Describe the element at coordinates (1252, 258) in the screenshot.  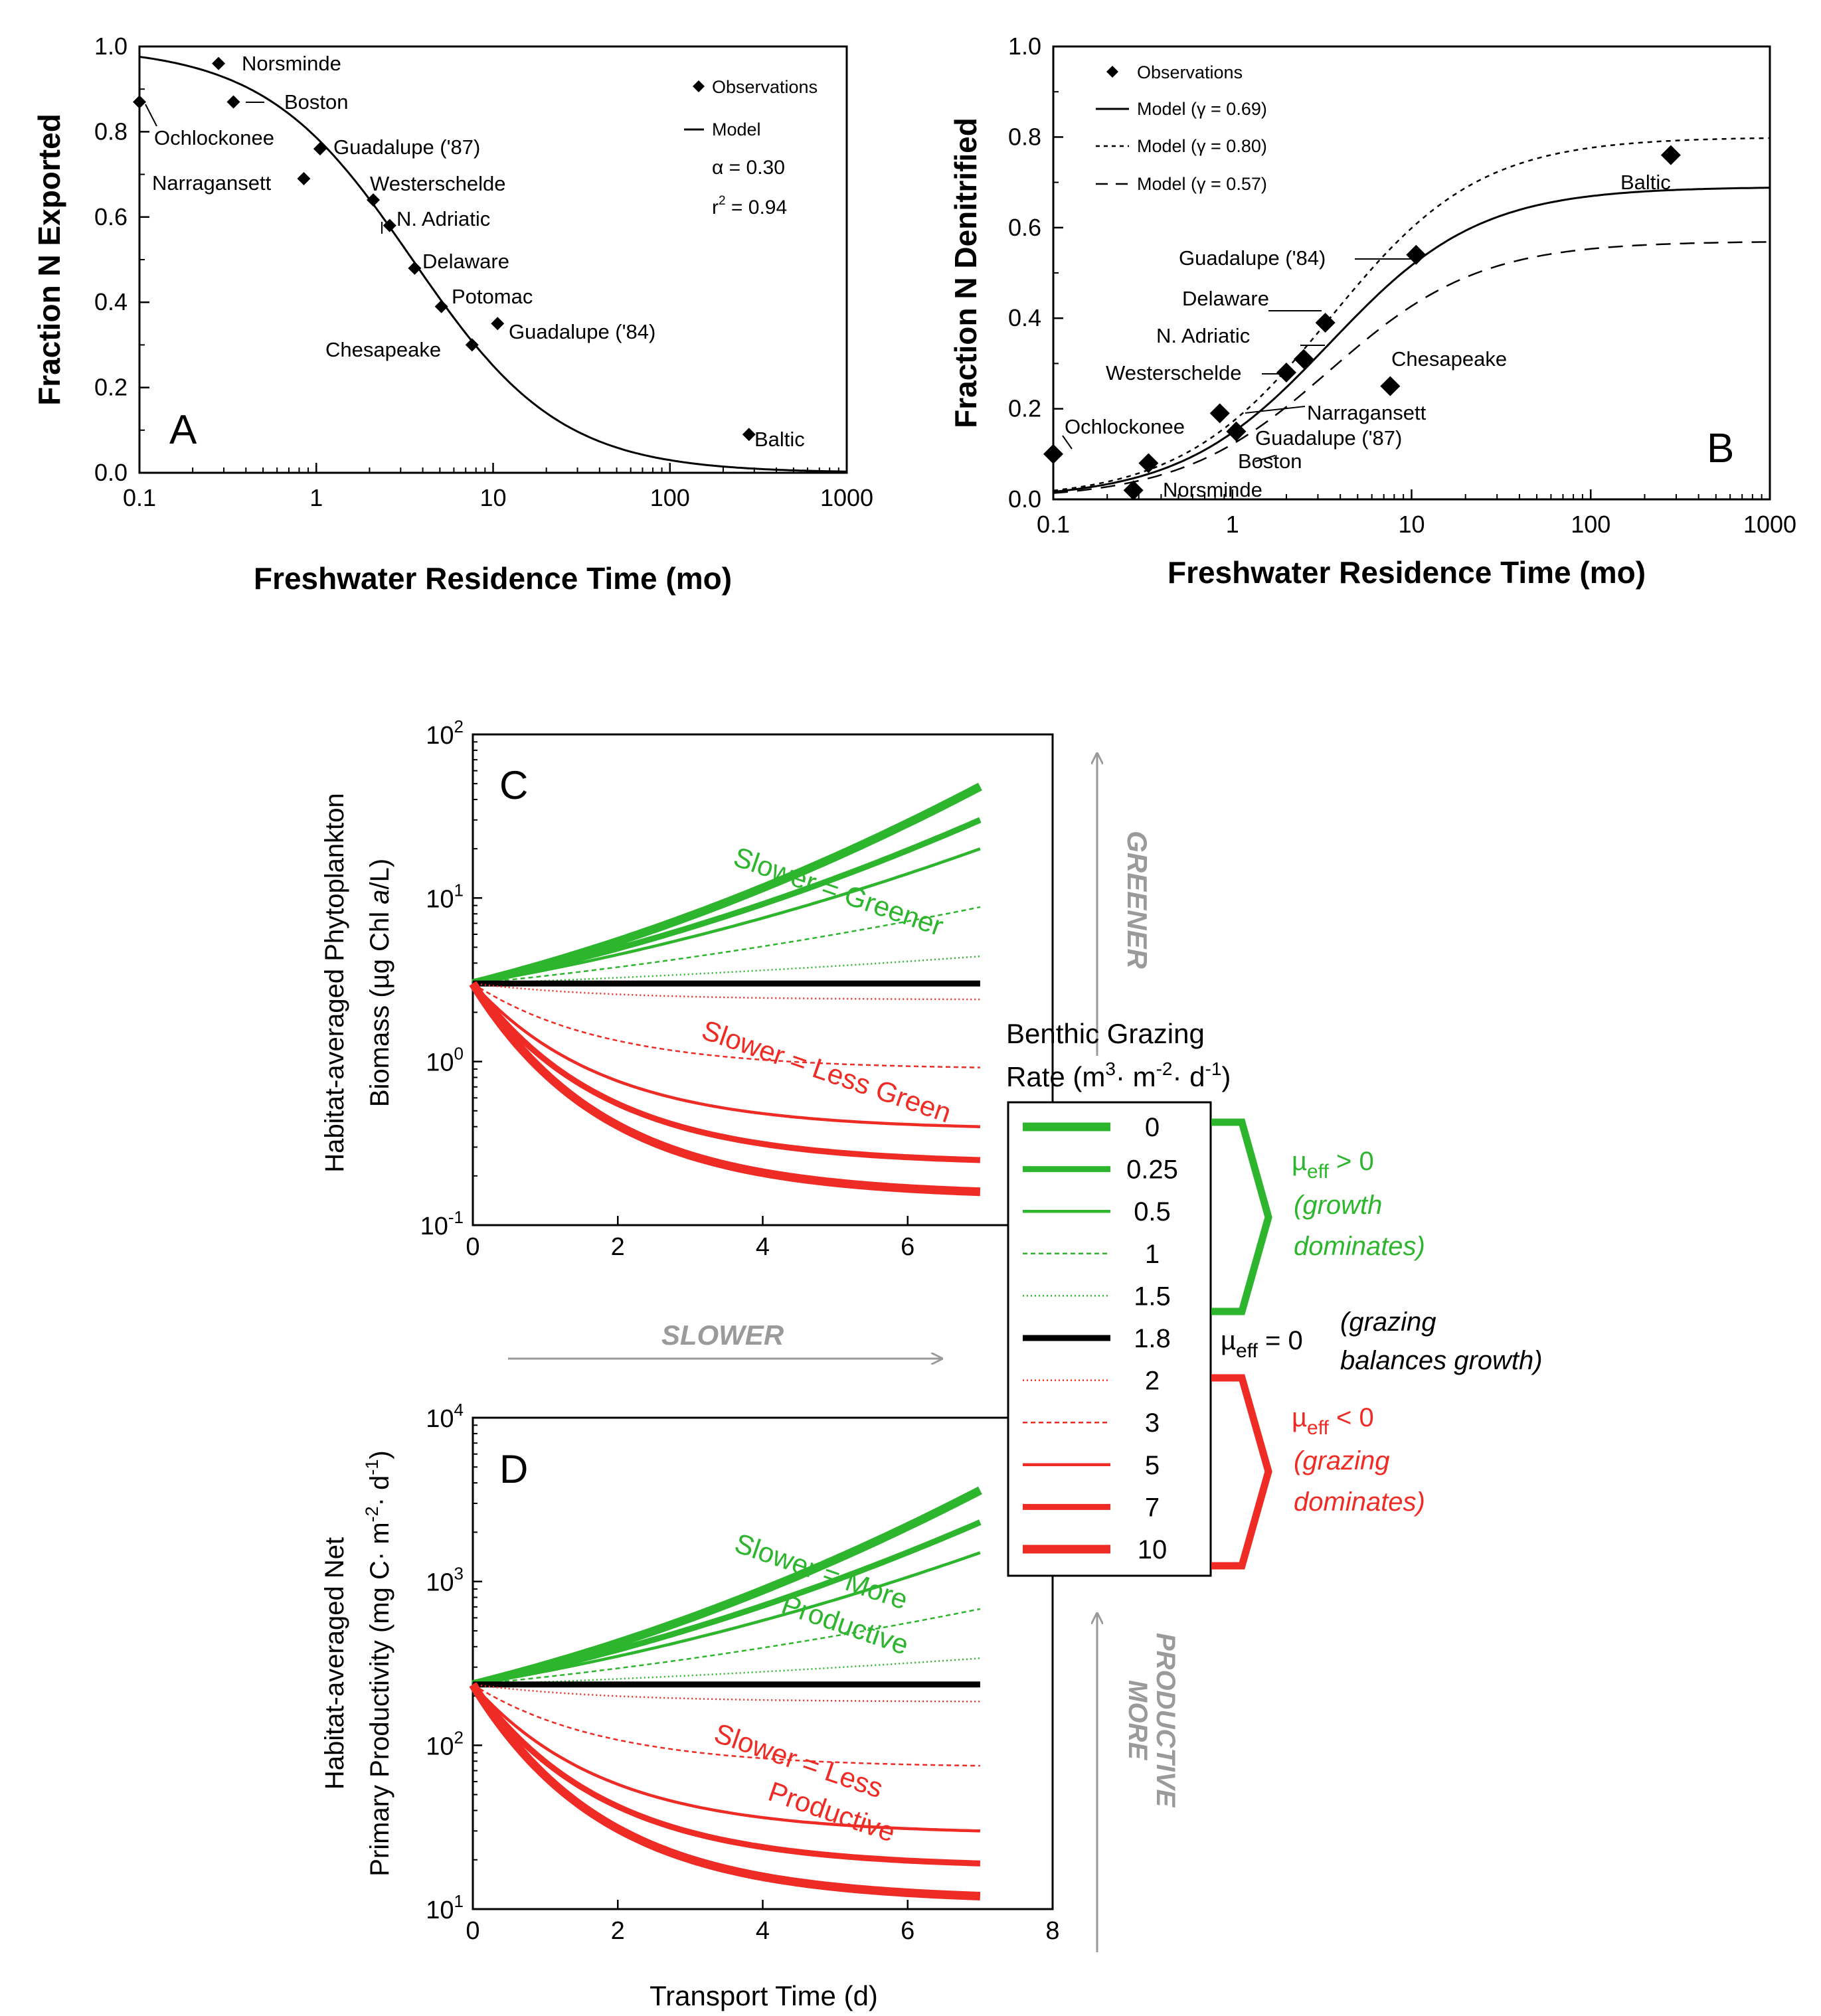
I see `b-label-guadalupe84: Guadalupe ('84)` at that location.